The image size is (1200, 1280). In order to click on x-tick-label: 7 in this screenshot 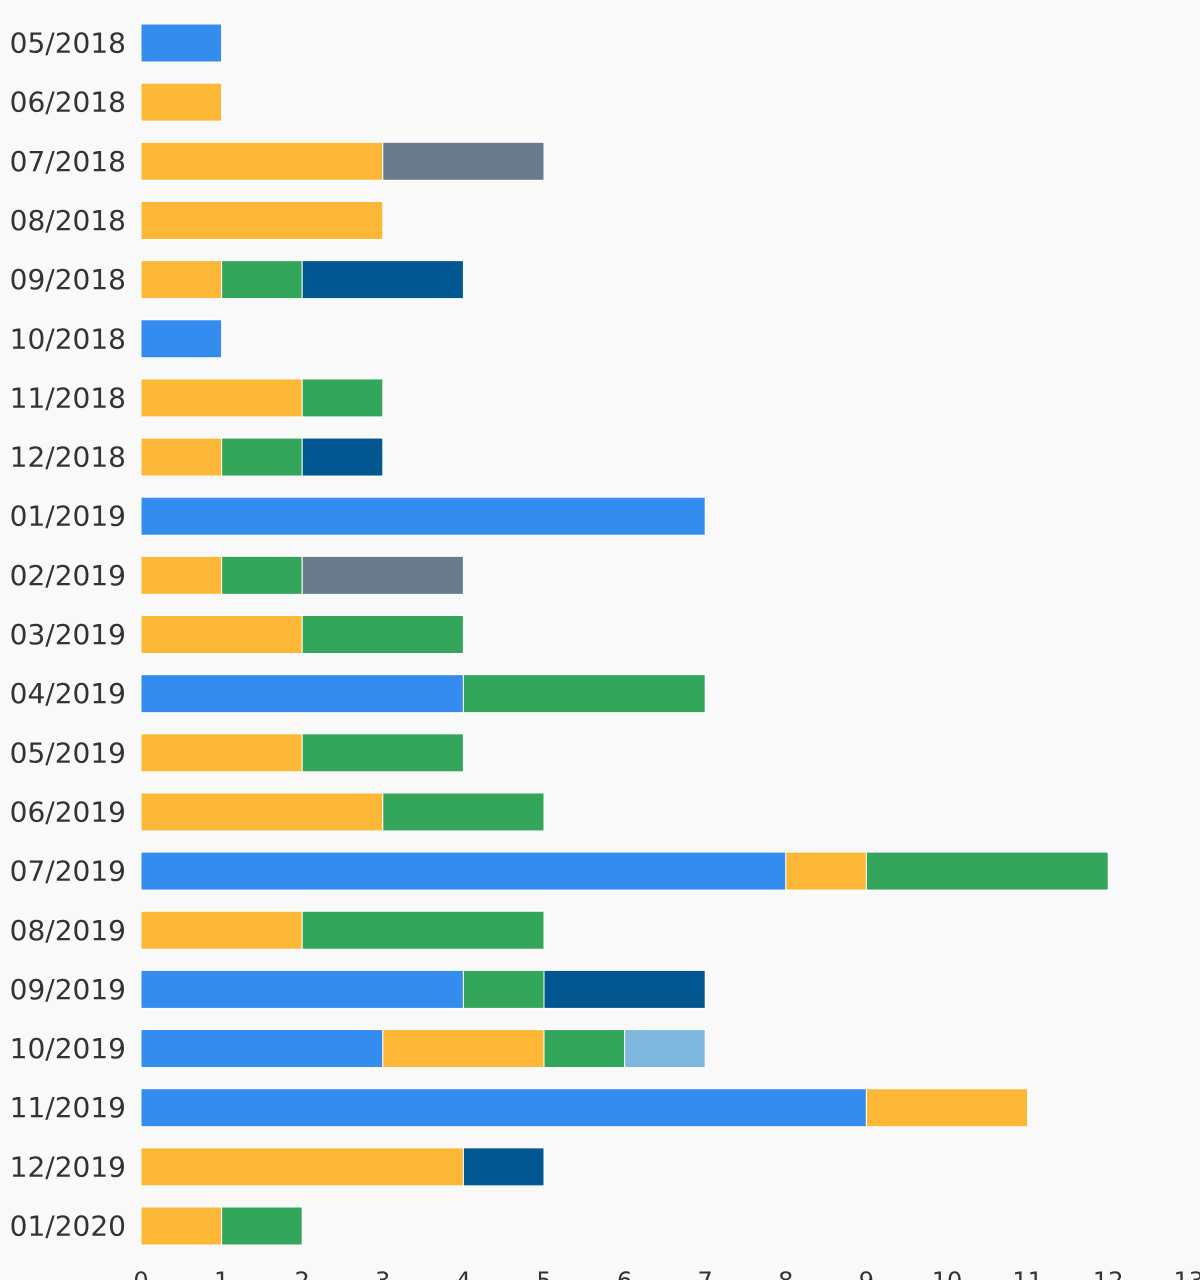, I will do `click(705, 1273)`.